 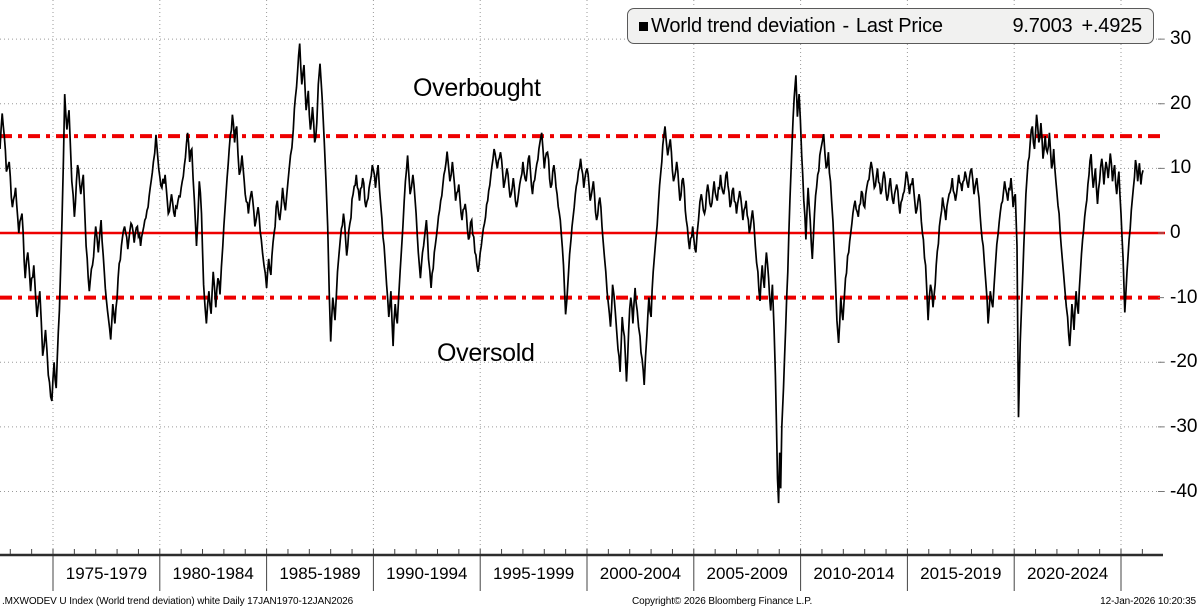 What do you see at coordinates (486, 353) in the screenshot?
I see `oversold-label: Oversold` at bounding box center [486, 353].